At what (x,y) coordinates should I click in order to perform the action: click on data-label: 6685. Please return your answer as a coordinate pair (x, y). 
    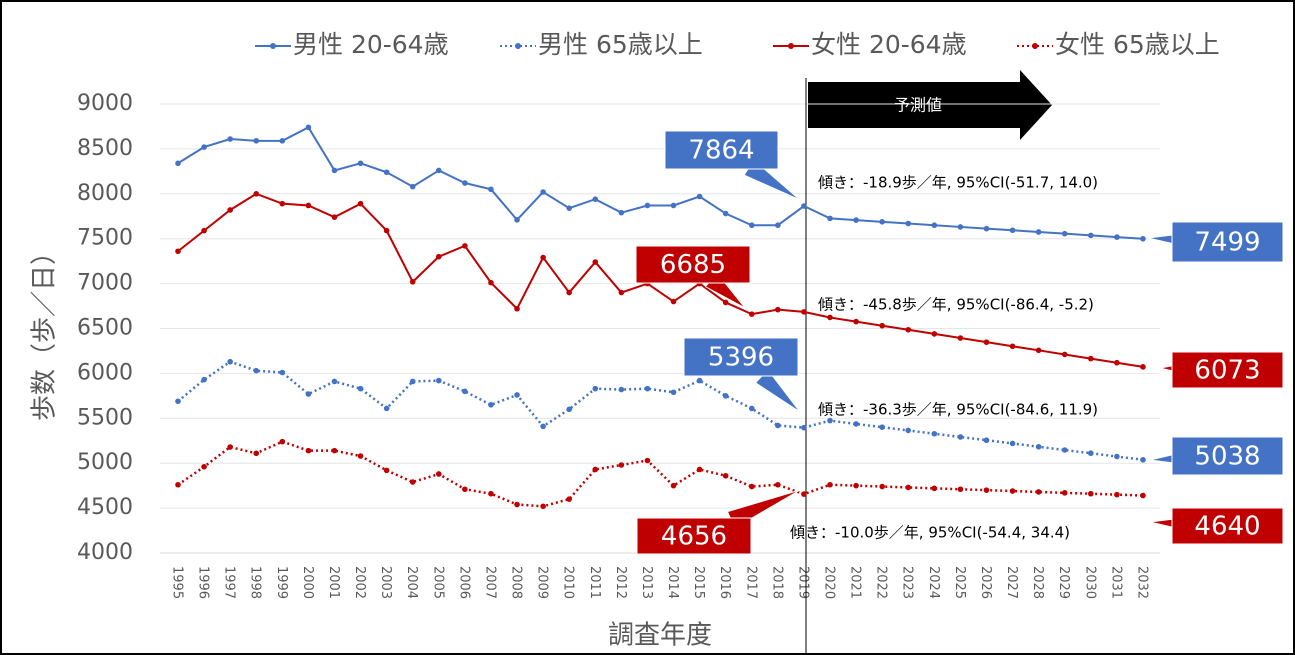
    Looking at the image, I should click on (693, 265).